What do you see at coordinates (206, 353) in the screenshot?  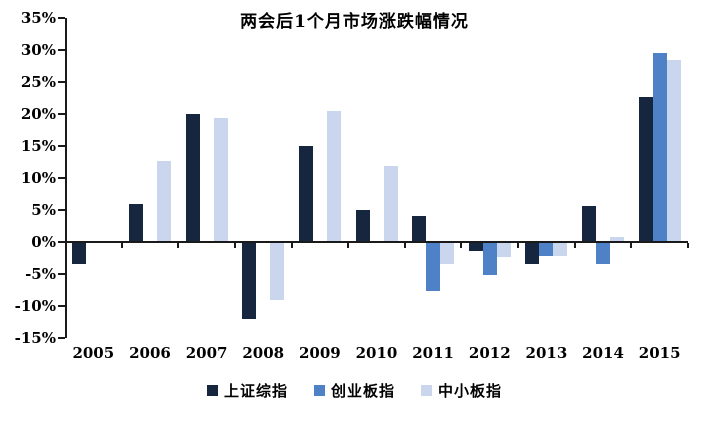 I see `x-axis-tick-label: 2007` at bounding box center [206, 353].